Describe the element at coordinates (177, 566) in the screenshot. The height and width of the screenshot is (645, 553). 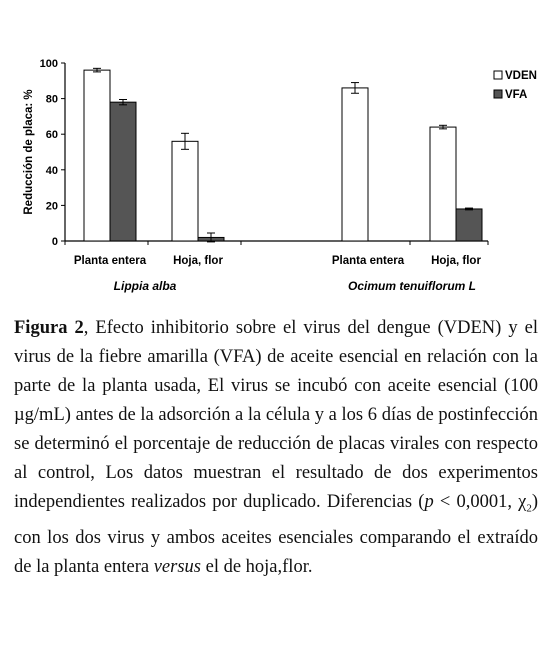
I see `versus-word: versus` at that location.